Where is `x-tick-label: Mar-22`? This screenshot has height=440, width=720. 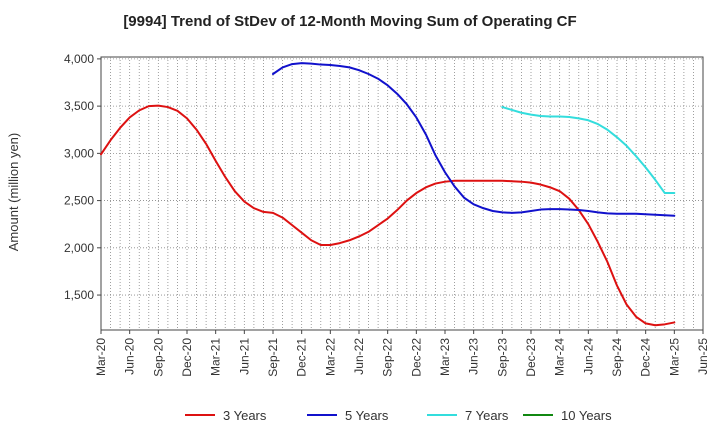
x-tick-label: Mar-22 is located at coordinates (330, 357).